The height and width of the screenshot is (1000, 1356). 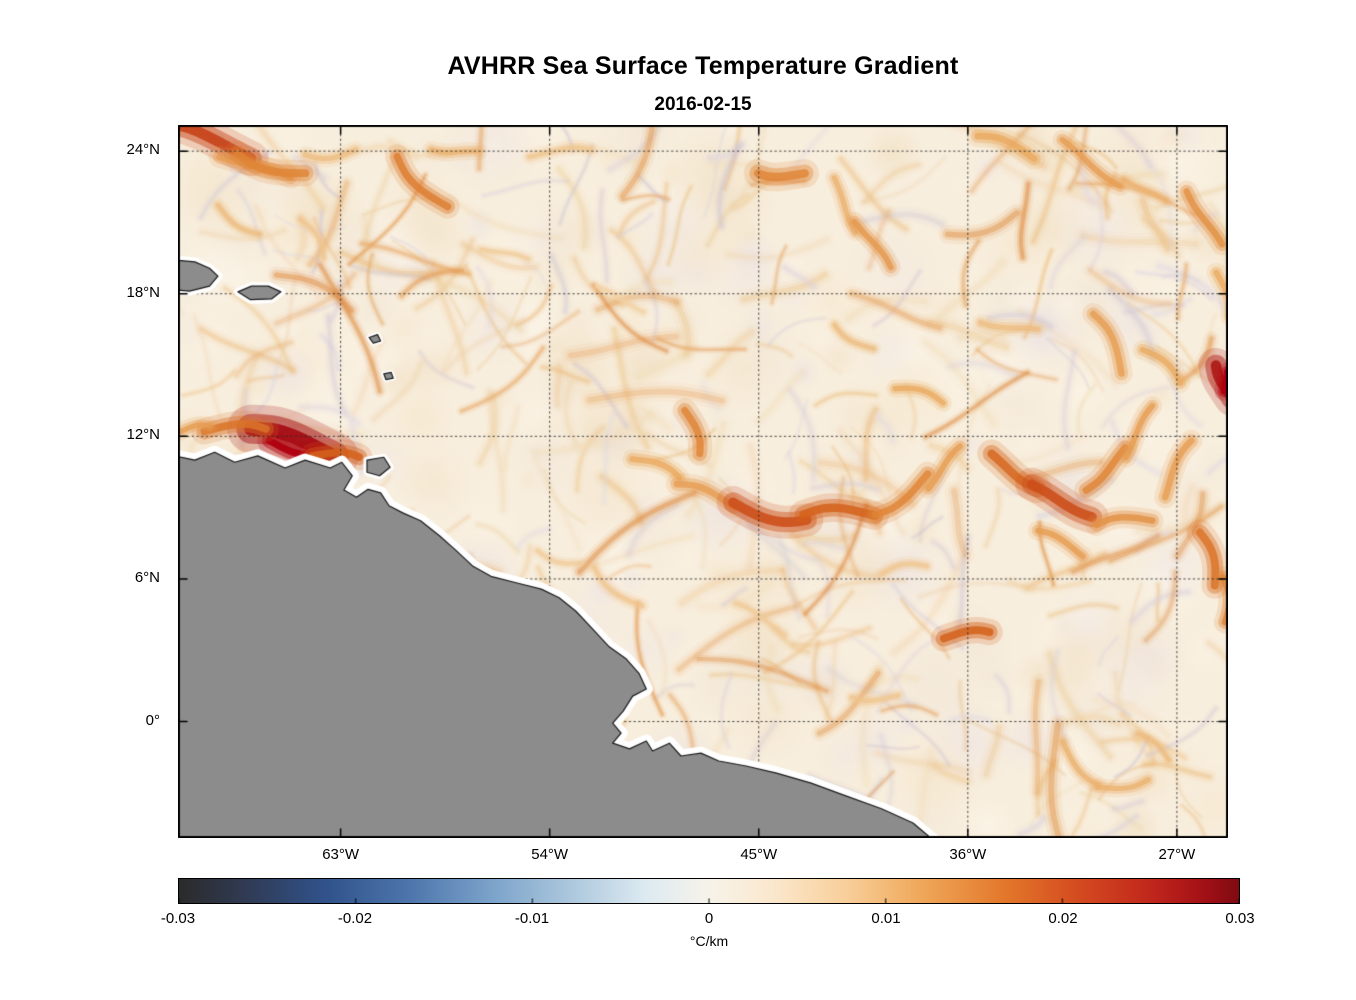 I want to click on x-tick-label: 36°W, so click(x=968, y=854).